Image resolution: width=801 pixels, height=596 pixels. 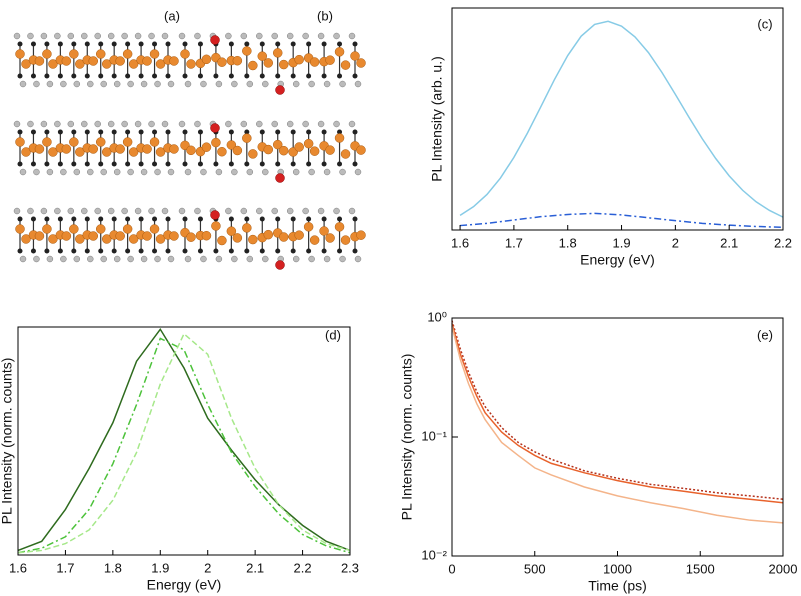 What do you see at coordinates (18, 567) in the screenshot?
I see `x-tick-label: 1.6` at bounding box center [18, 567].